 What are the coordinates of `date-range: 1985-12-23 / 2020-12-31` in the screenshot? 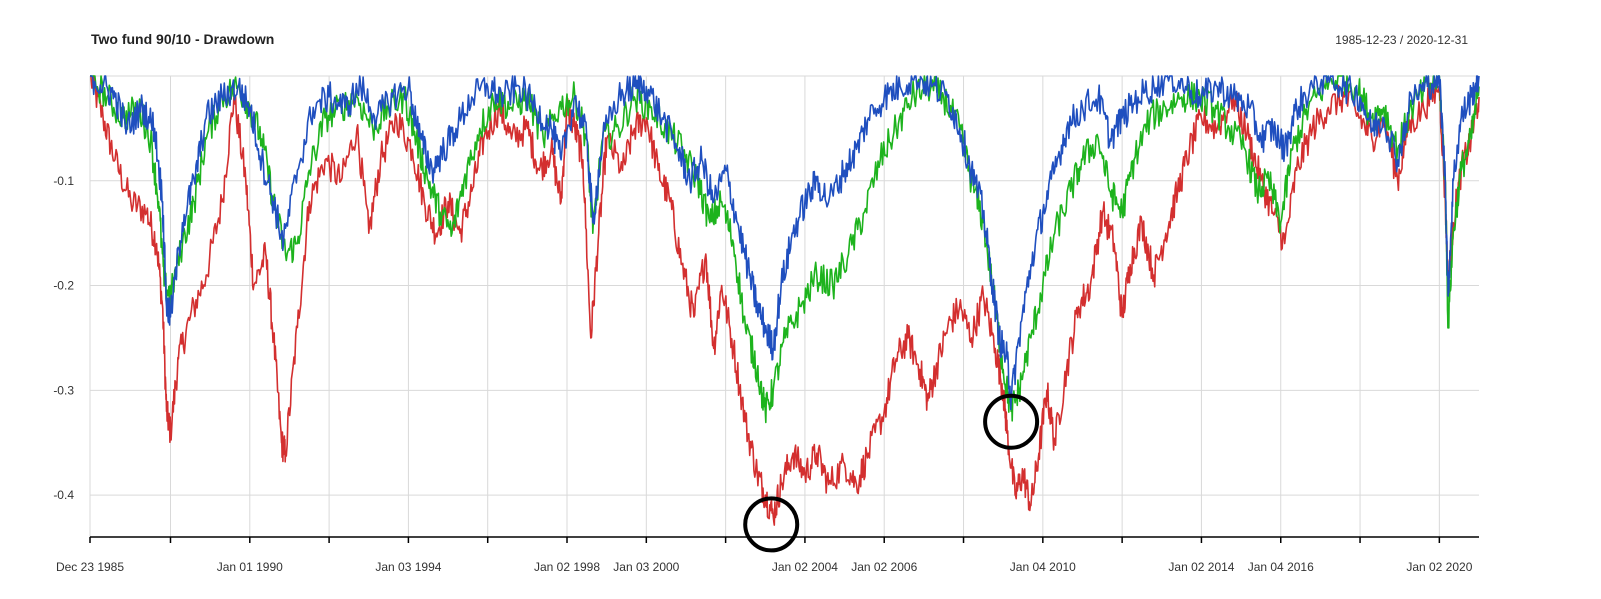 It's located at (1401, 40).